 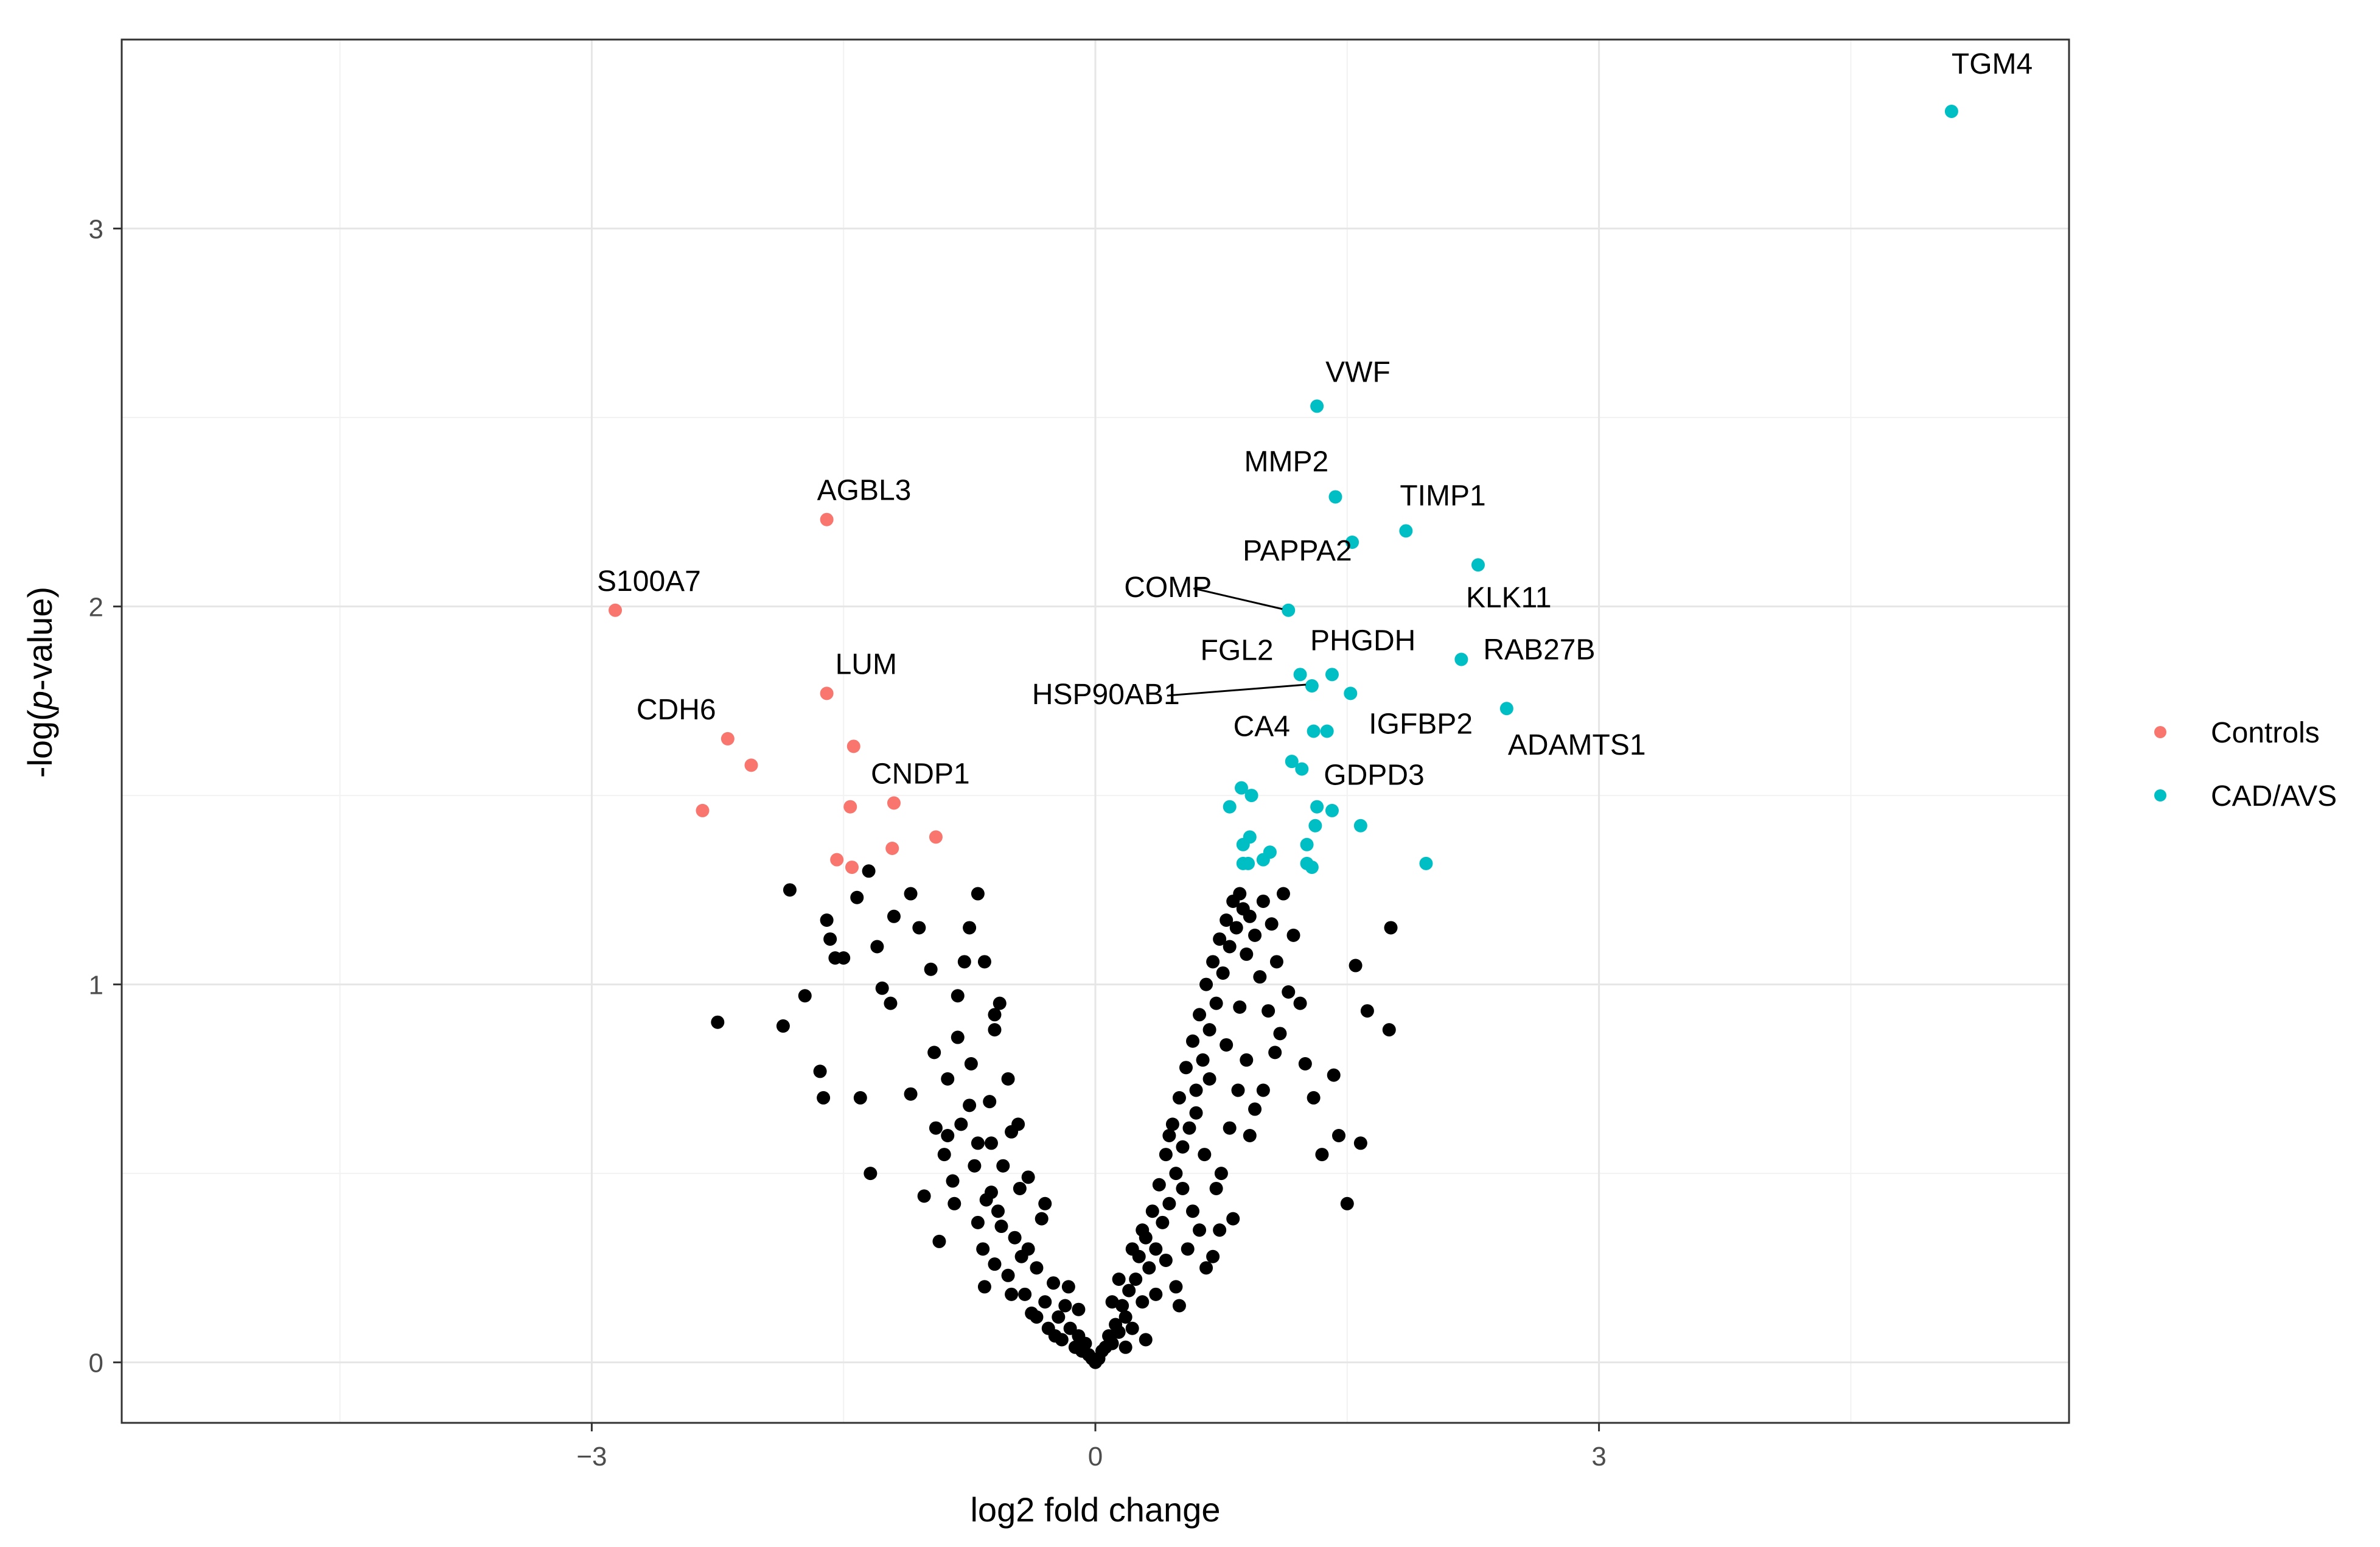 What do you see at coordinates (866, 664) in the screenshot?
I see `gene-label-lum: LUM` at bounding box center [866, 664].